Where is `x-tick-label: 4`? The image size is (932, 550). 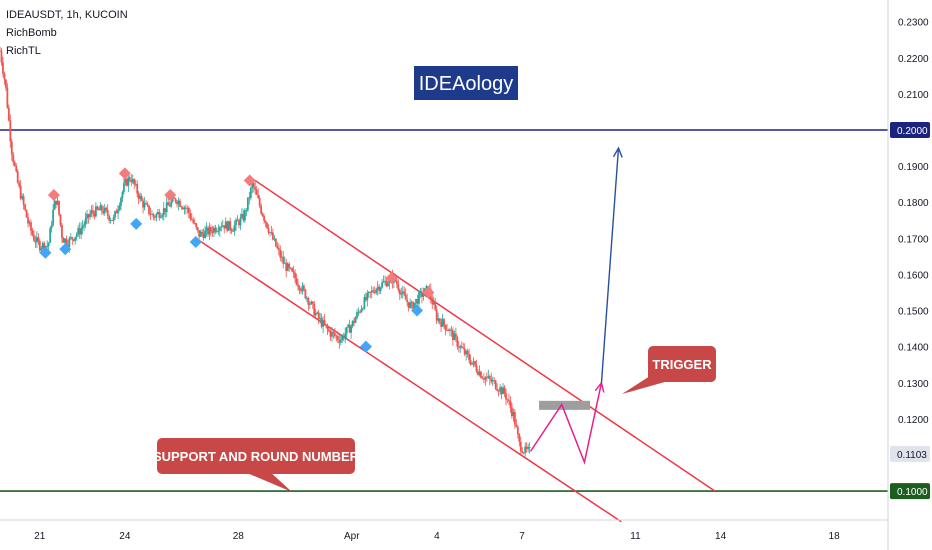 x-tick-label: 4 is located at coordinates (437, 536).